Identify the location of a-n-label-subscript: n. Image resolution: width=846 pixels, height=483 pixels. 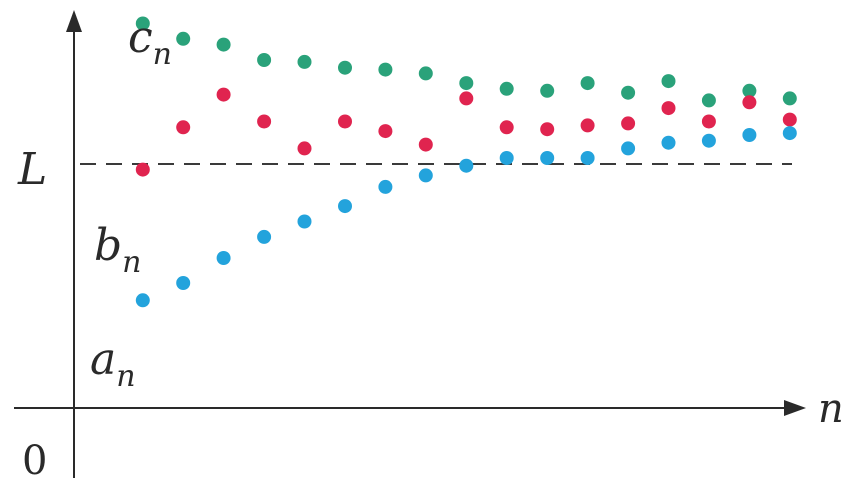
(125, 376).